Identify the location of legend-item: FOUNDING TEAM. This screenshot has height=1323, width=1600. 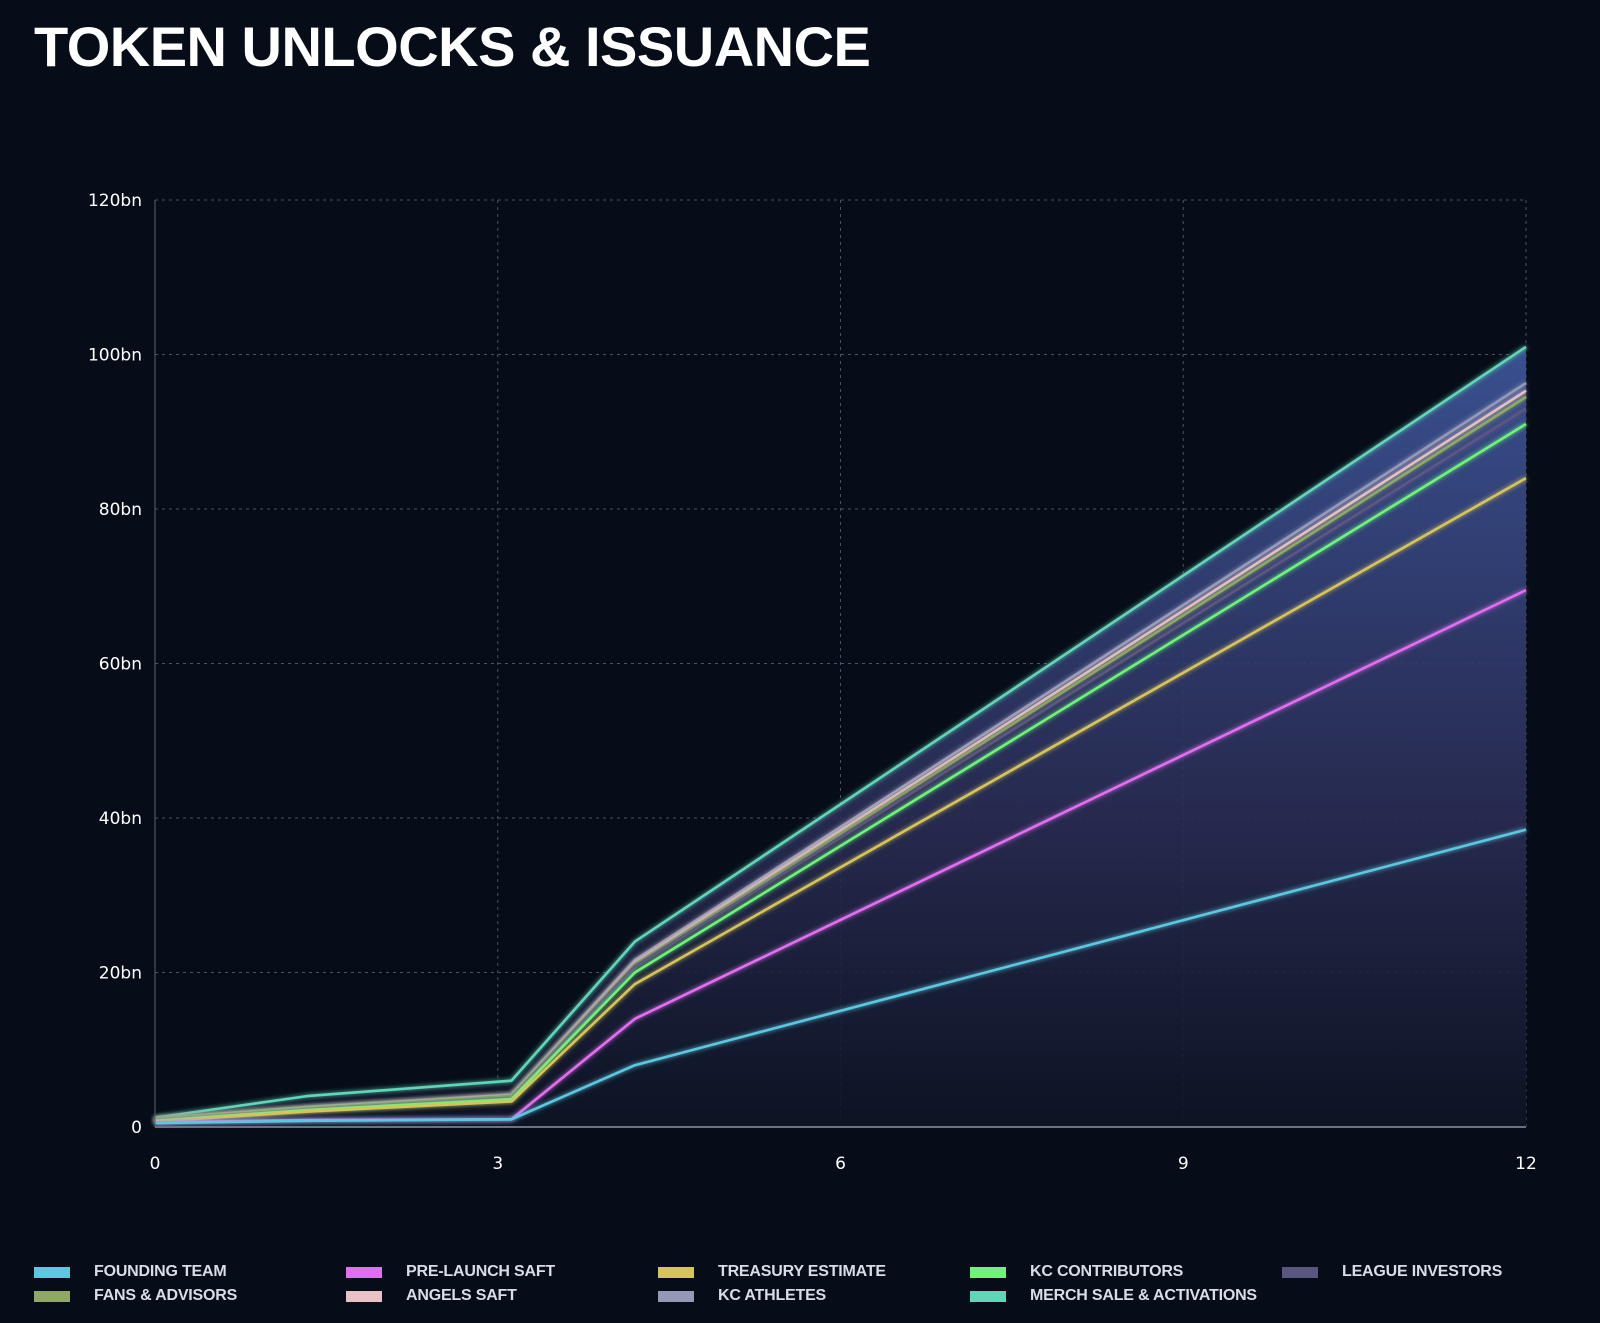
(190, 1272).